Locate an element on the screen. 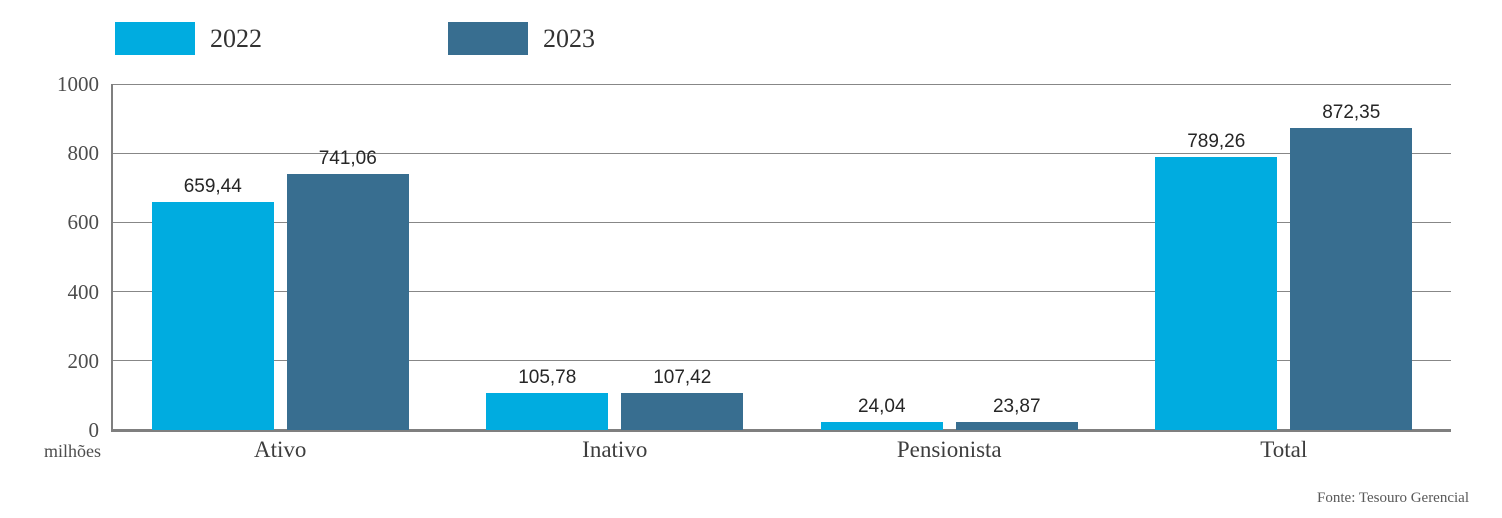 The width and height of the screenshot is (1502, 518). category-label-ativo: Ativo is located at coordinates (280, 449).